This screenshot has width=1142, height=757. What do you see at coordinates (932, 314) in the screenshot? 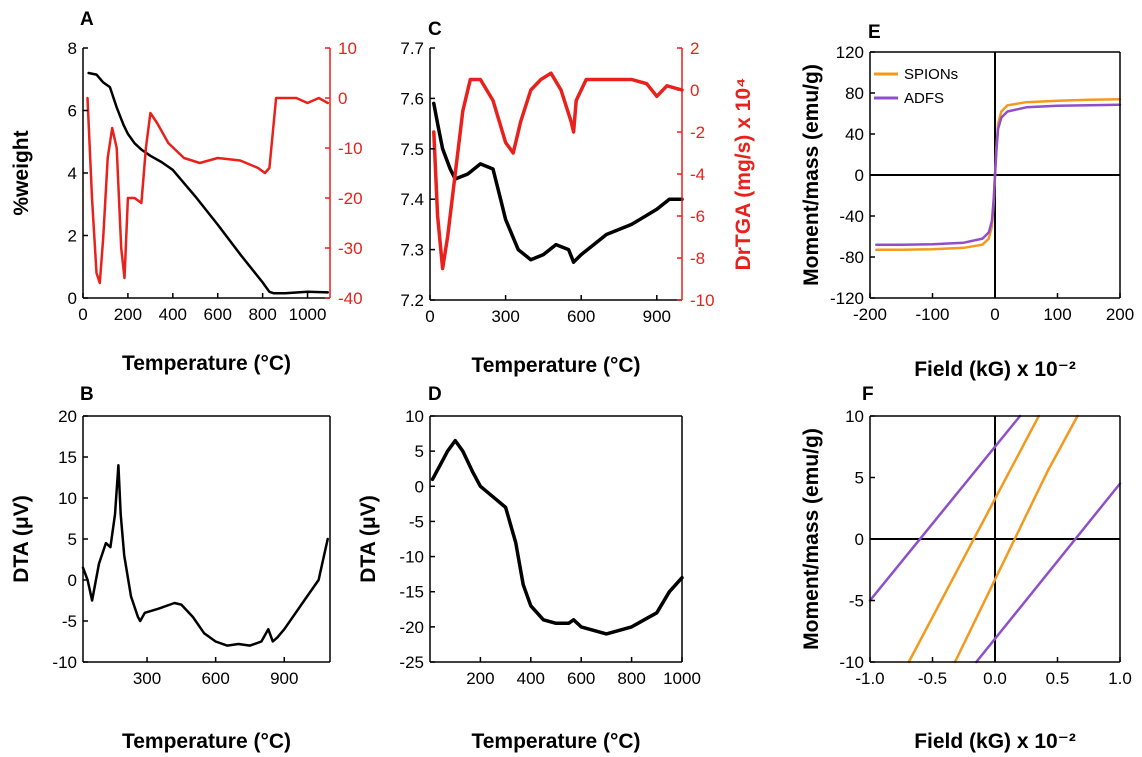
I see `x-tick-label: -100` at bounding box center [932, 314].